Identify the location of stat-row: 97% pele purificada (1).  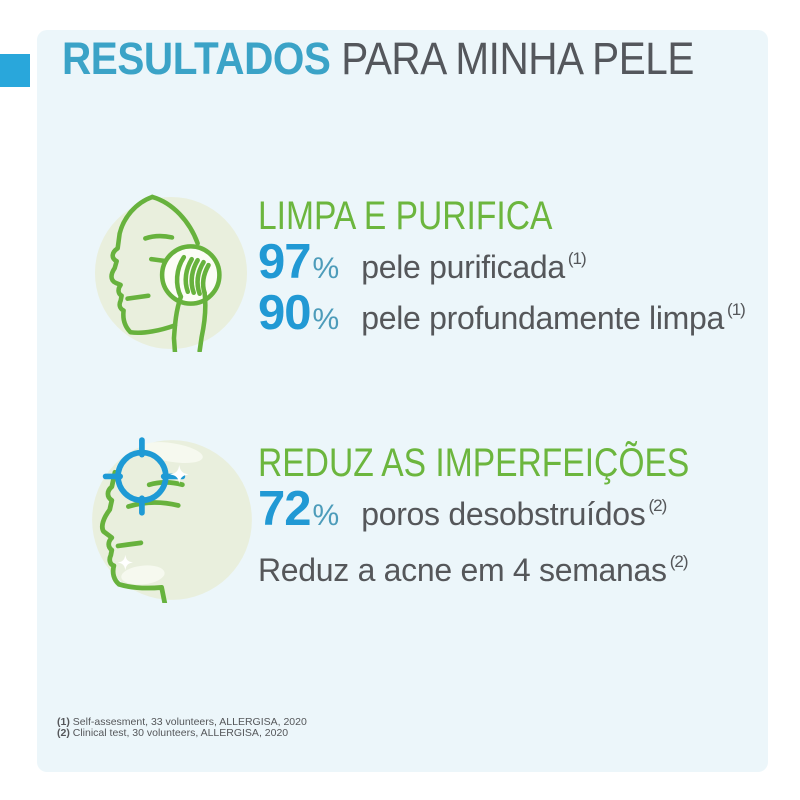
(501, 263).